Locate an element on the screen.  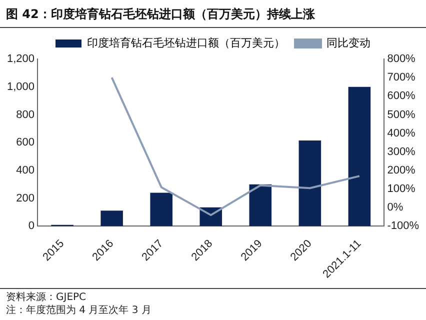
legend-label: 同比变动 is located at coordinates (348, 43).